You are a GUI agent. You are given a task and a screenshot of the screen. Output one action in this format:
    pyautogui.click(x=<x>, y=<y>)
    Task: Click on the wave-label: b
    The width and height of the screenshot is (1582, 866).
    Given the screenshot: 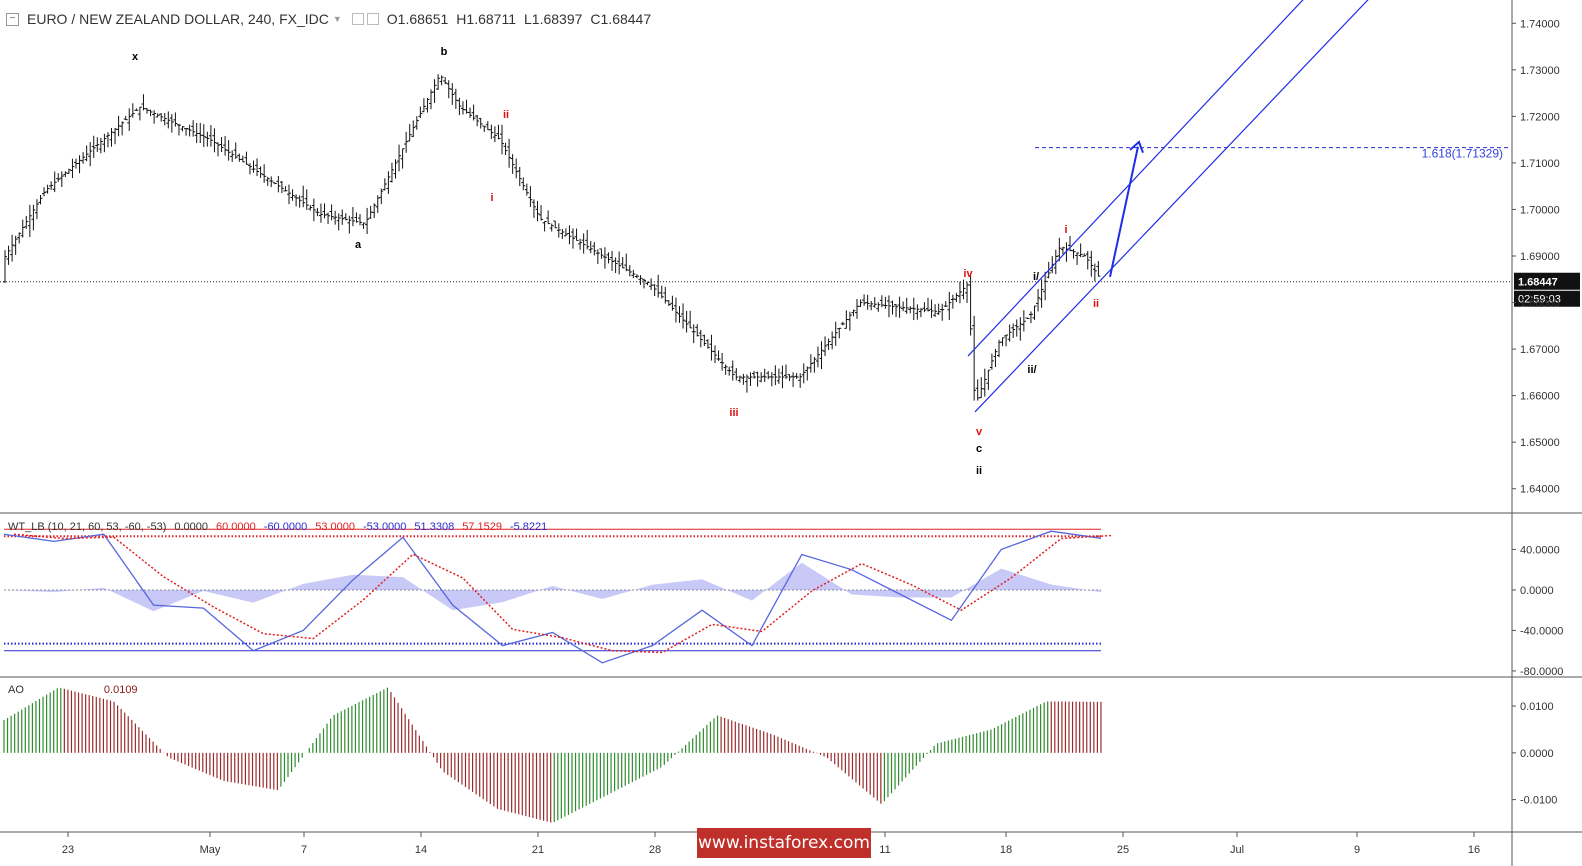 What is the action you would take?
    pyautogui.click(x=444, y=52)
    